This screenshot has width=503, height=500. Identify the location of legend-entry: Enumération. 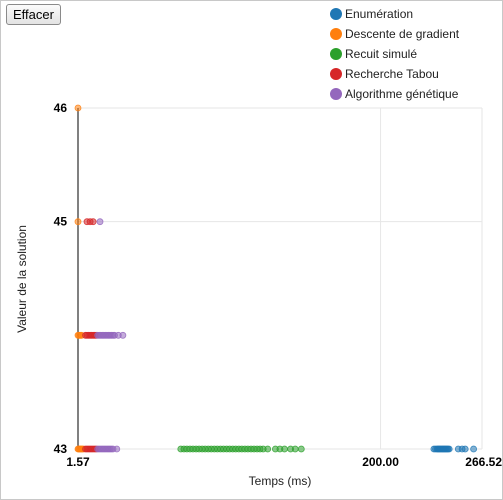
(379, 14).